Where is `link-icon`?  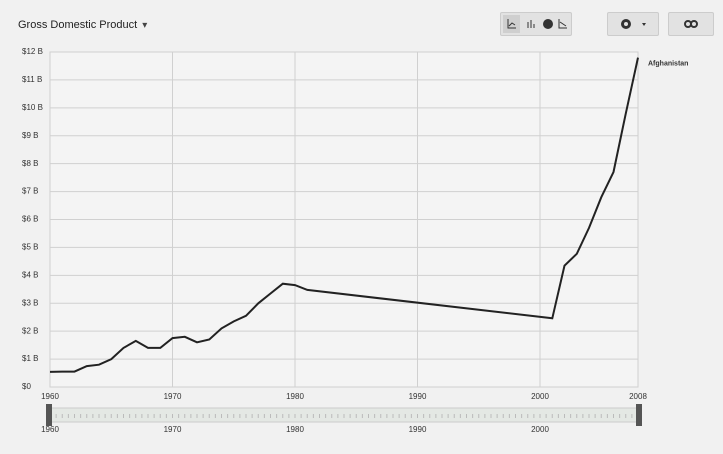
link-icon is located at coordinates (691, 24).